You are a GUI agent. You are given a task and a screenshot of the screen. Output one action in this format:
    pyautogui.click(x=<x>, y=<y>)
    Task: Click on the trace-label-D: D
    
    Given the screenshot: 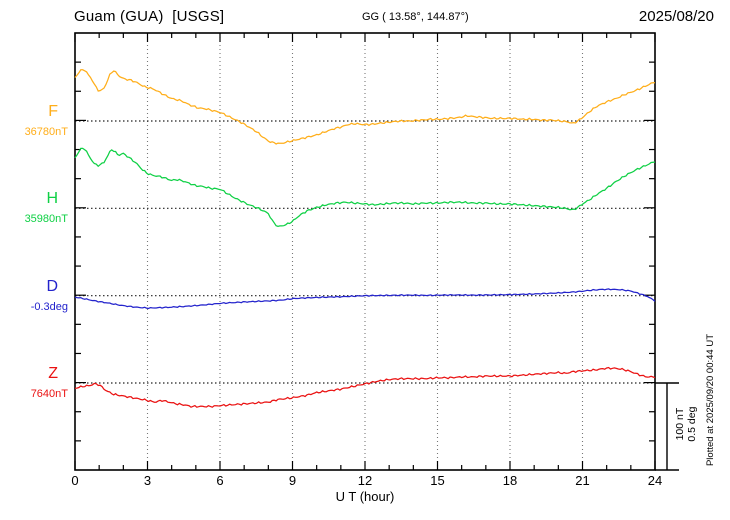 What is the action you would take?
    pyautogui.click(x=52, y=286)
    